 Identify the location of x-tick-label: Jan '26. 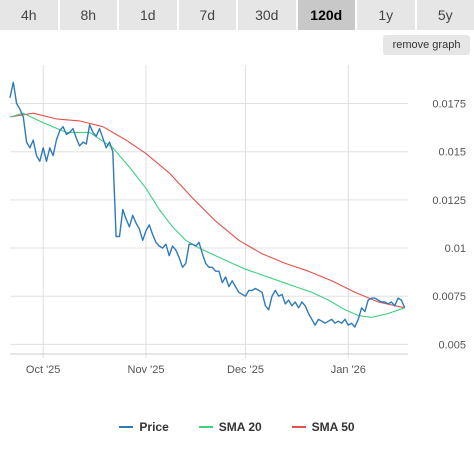
(348, 370).